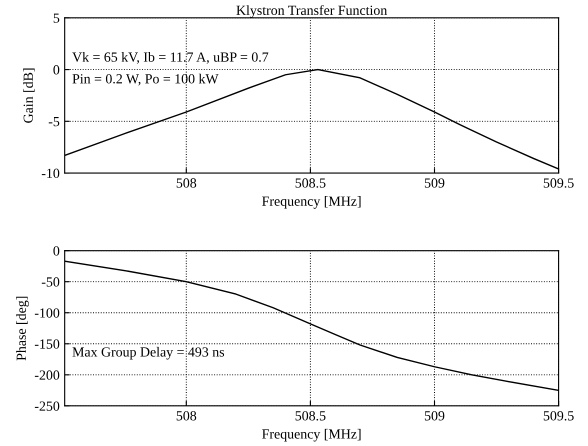 Image resolution: width=588 pixels, height=446 pixels. I want to click on y-tick-label: -10, so click(51, 173).